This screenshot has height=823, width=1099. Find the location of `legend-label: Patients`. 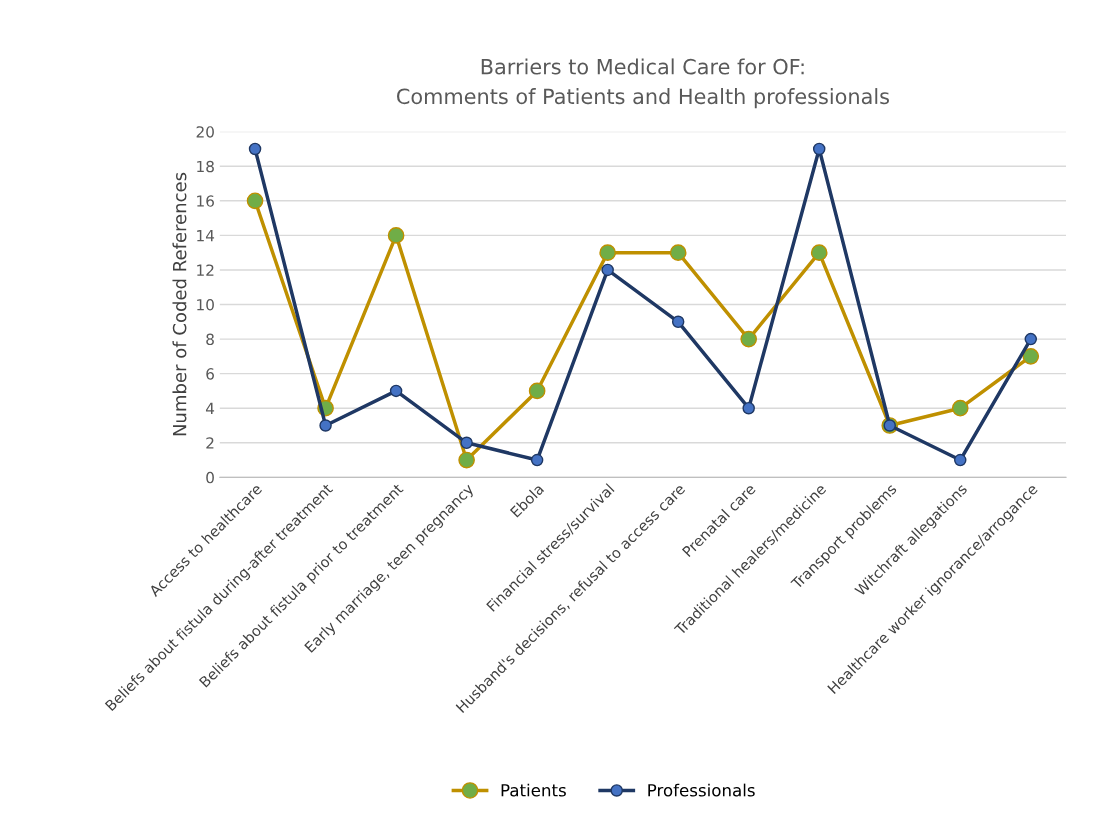

legend-label: Patients is located at coordinates (533, 790).